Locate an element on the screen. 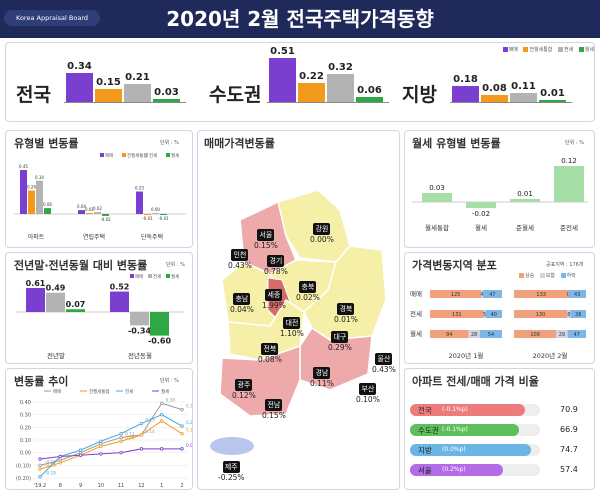  map-region-value: 0.11% is located at coordinates (322, 383).